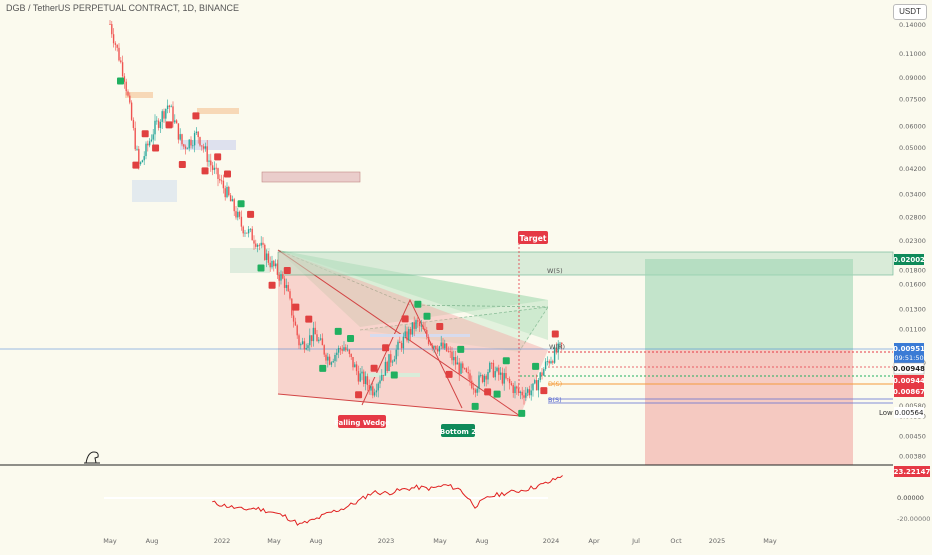  Describe the element at coordinates (910, 498) in the screenshot. I see `indicator-axis-zero: 0.00000` at that location.